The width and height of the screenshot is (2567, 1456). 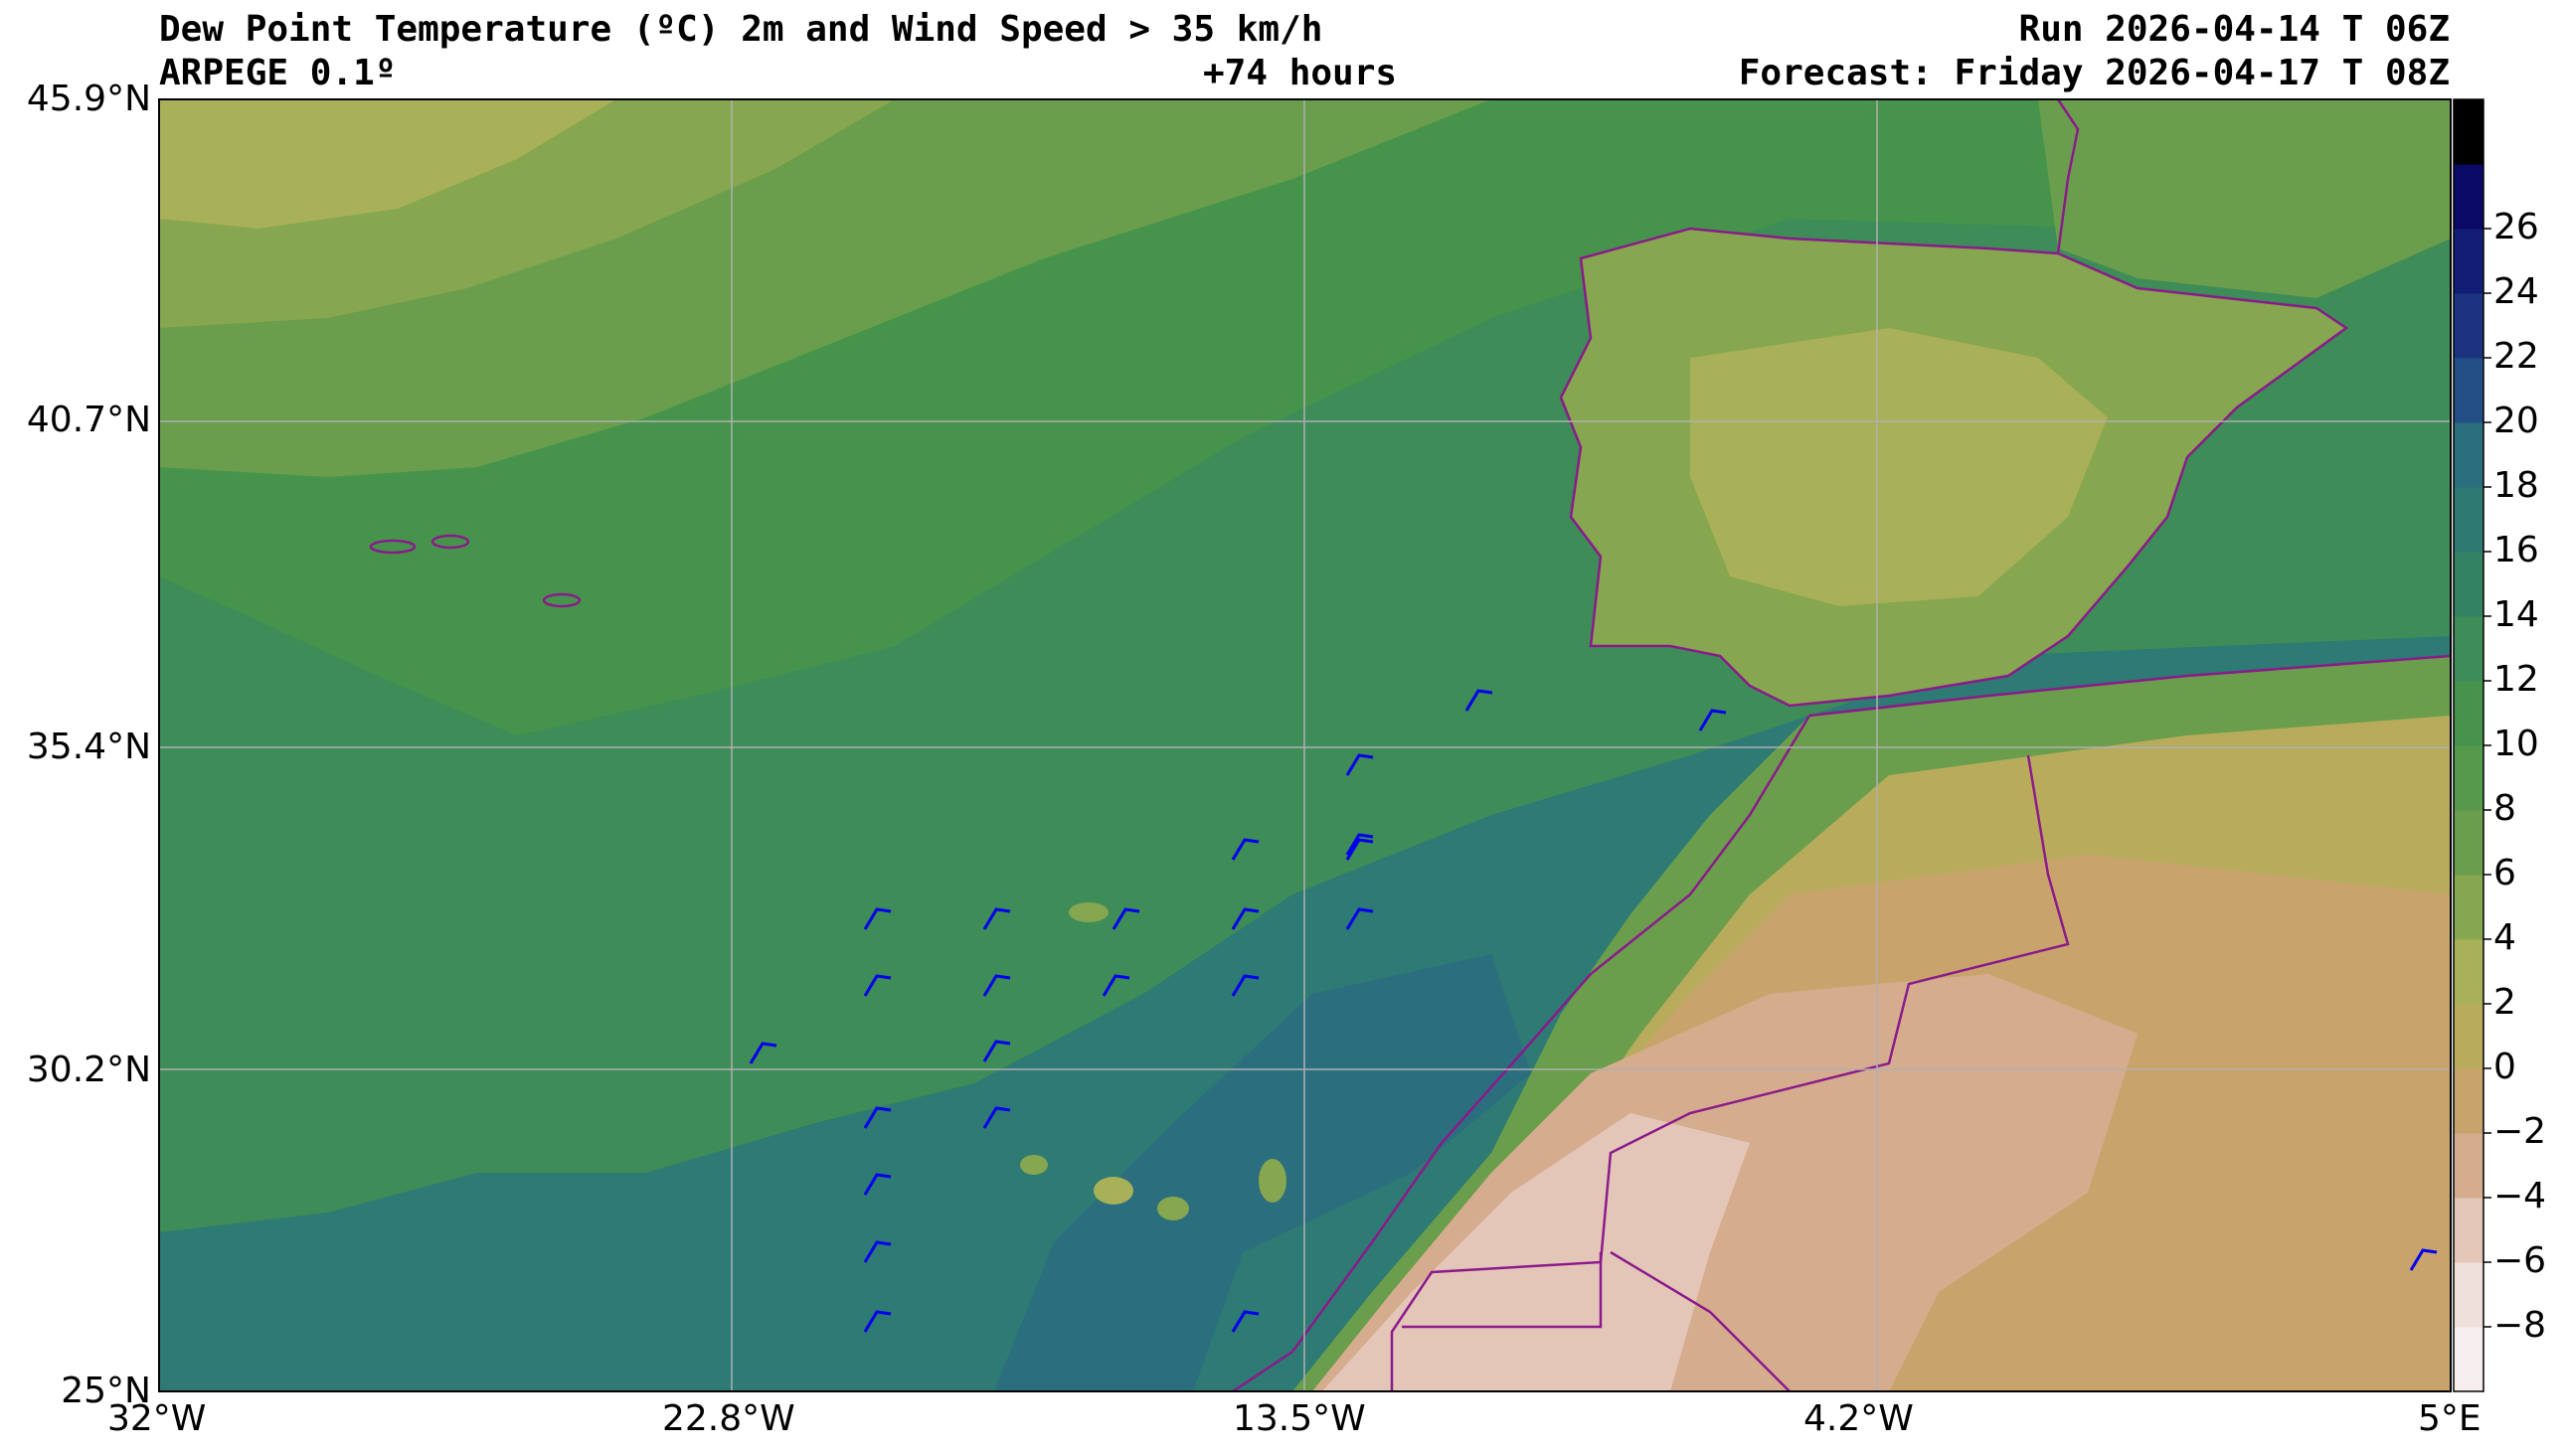 What do you see at coordinates (1899, 467) in the screenshot?
I see `iberia-plateau` at bounding box center [1899, 467].